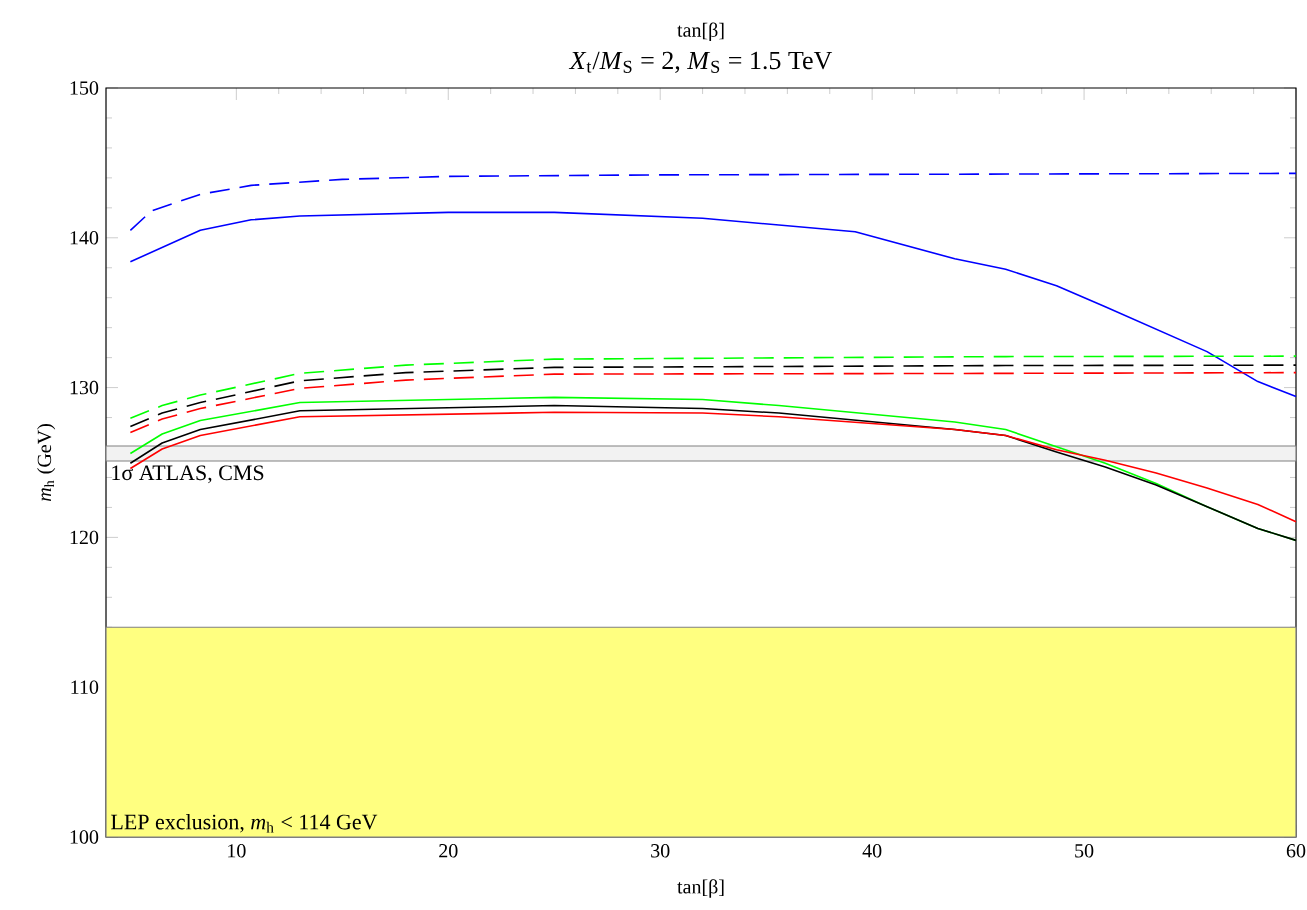 The height and width of the screenshot is (910, 1307). I want to click on x-tick-label: 40, so click(872, 851).